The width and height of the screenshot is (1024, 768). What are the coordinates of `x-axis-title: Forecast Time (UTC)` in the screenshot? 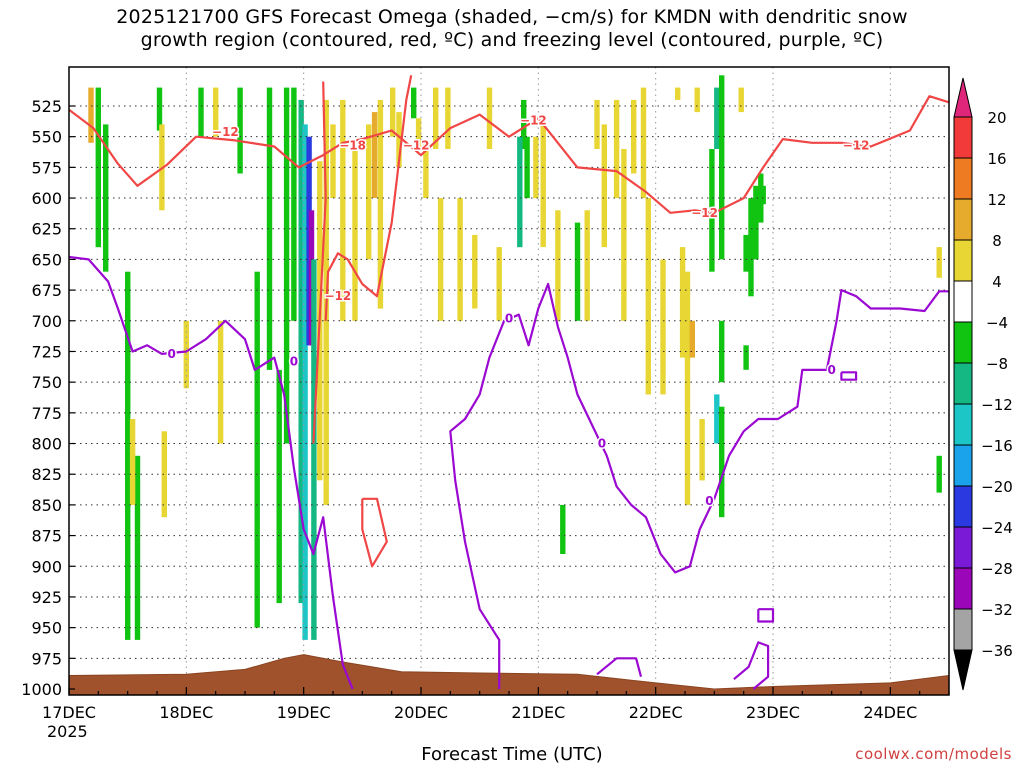 It's located at (512, 754).